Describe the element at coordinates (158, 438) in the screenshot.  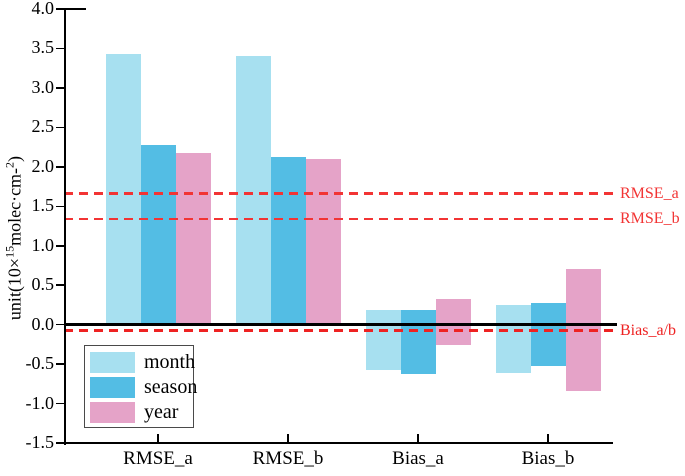
I see `x-tick-RMSE_a` at that location.